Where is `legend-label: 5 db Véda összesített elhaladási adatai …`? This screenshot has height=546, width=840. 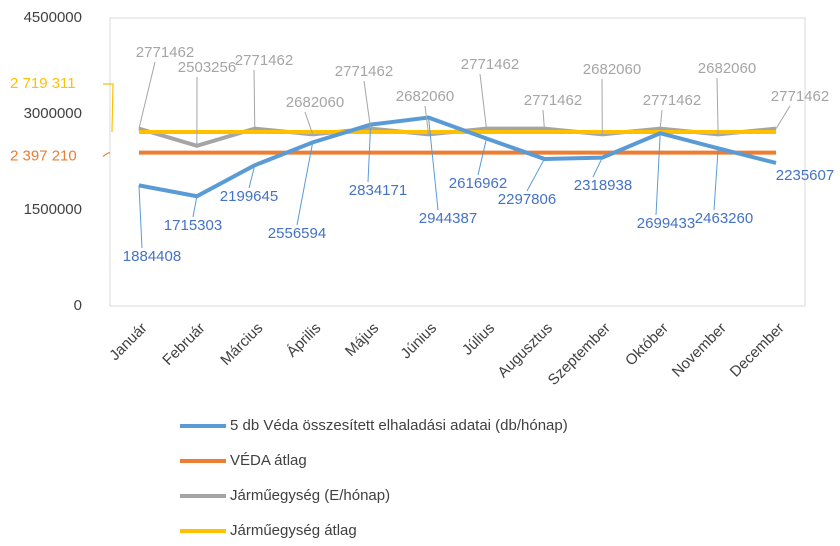 legend-label: 5 db Véda összesített elhaladási adatai … is located at coordinates (399, 425).